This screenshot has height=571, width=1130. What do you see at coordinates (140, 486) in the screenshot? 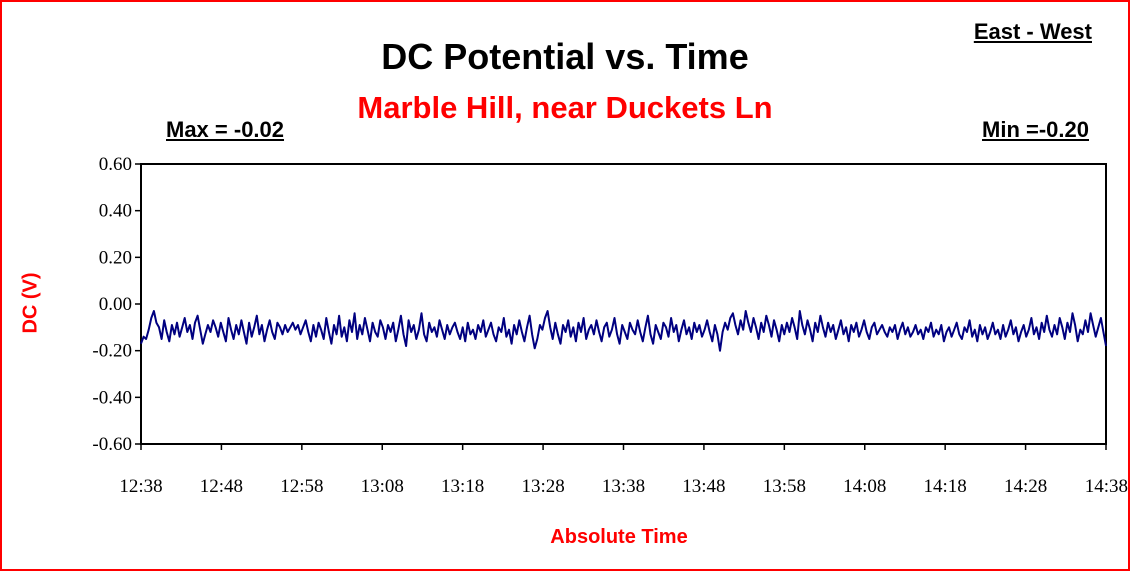
I see `x-tick-label: 12:38` at bounding box center [140, 486].